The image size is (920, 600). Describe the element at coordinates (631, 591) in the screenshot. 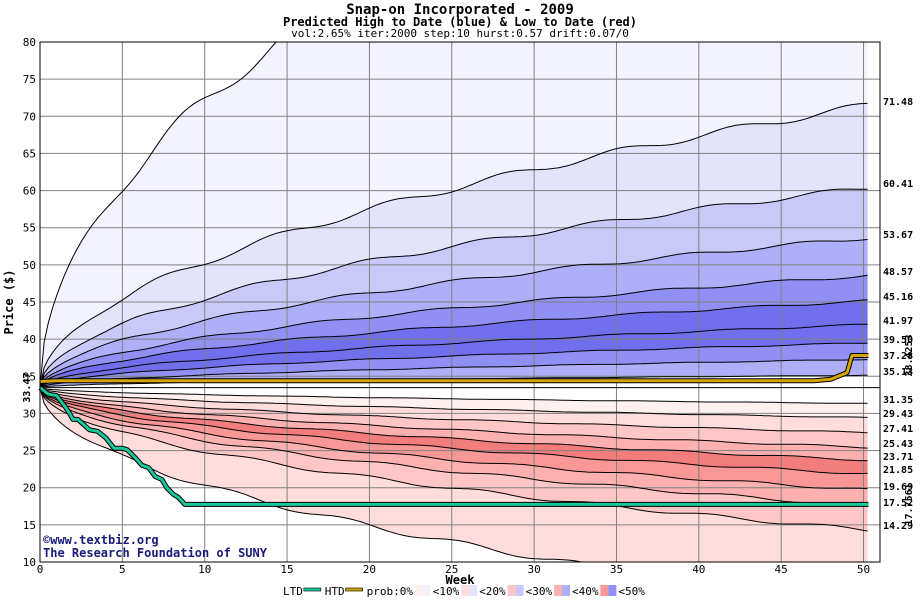

I see `legend-label: <50%` at that location.